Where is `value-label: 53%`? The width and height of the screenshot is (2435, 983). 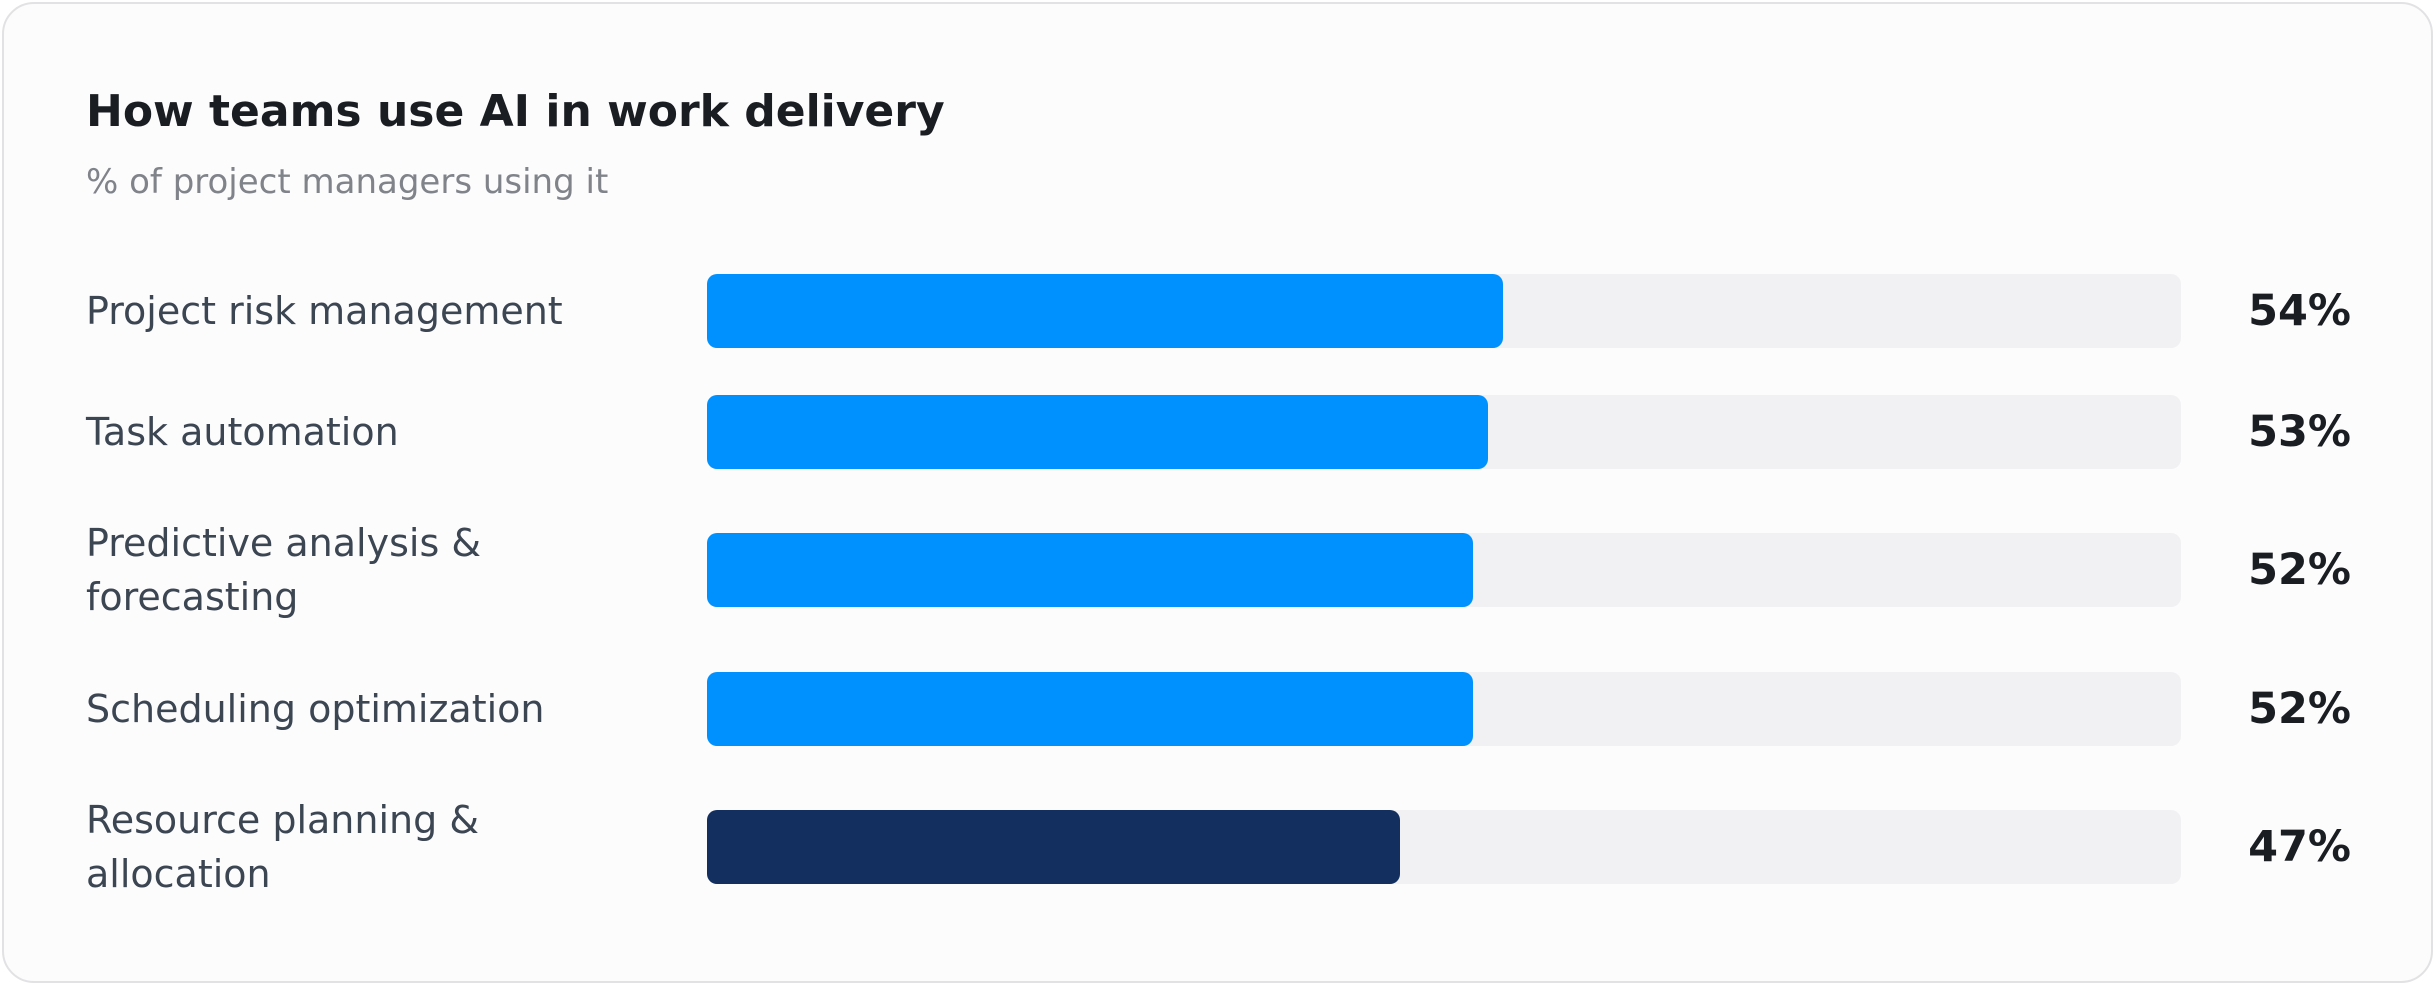
value-label: 53% is located at coordinates (2299, 432).